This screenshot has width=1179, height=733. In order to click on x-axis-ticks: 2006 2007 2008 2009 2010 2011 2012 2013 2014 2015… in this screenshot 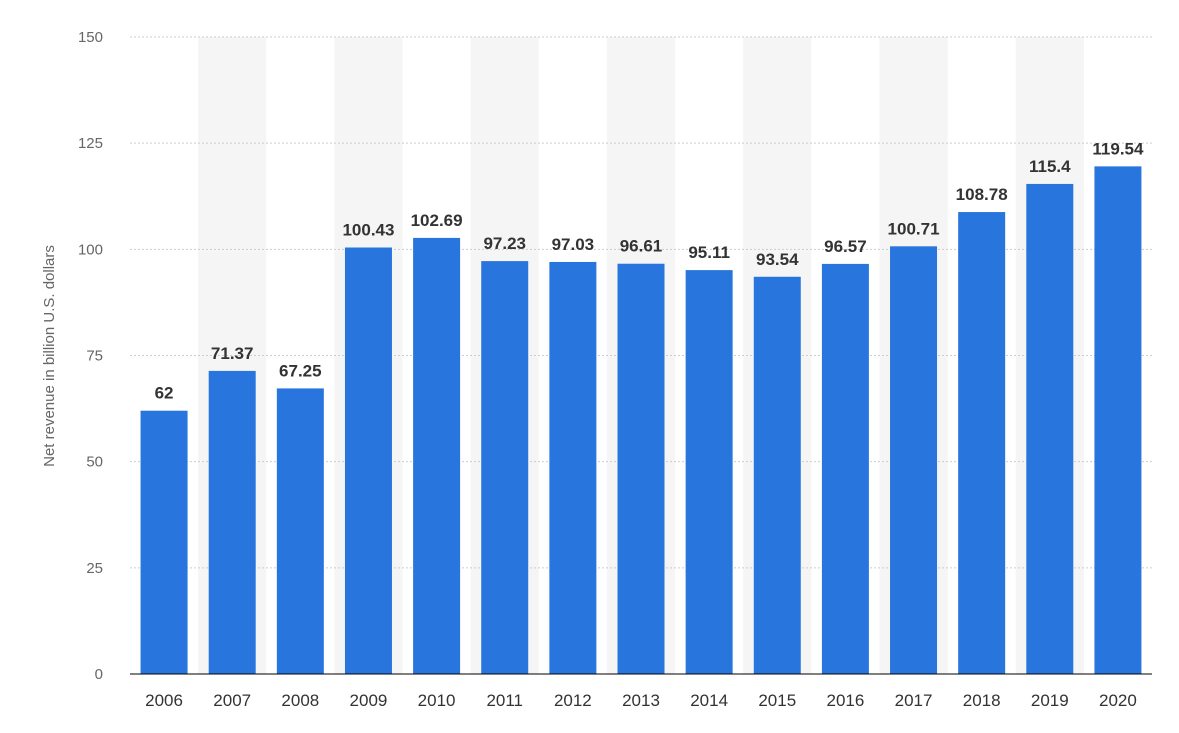, I will do `click(641, 700)`.